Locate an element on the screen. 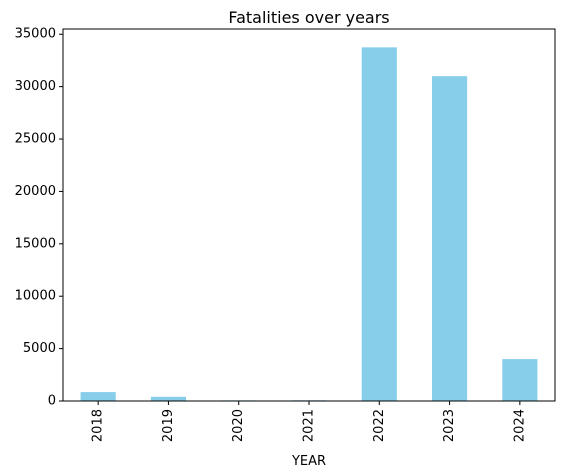 This screenshot has width=569, height=476. y-tick-label: 0 is located at coordinates (52, 401).